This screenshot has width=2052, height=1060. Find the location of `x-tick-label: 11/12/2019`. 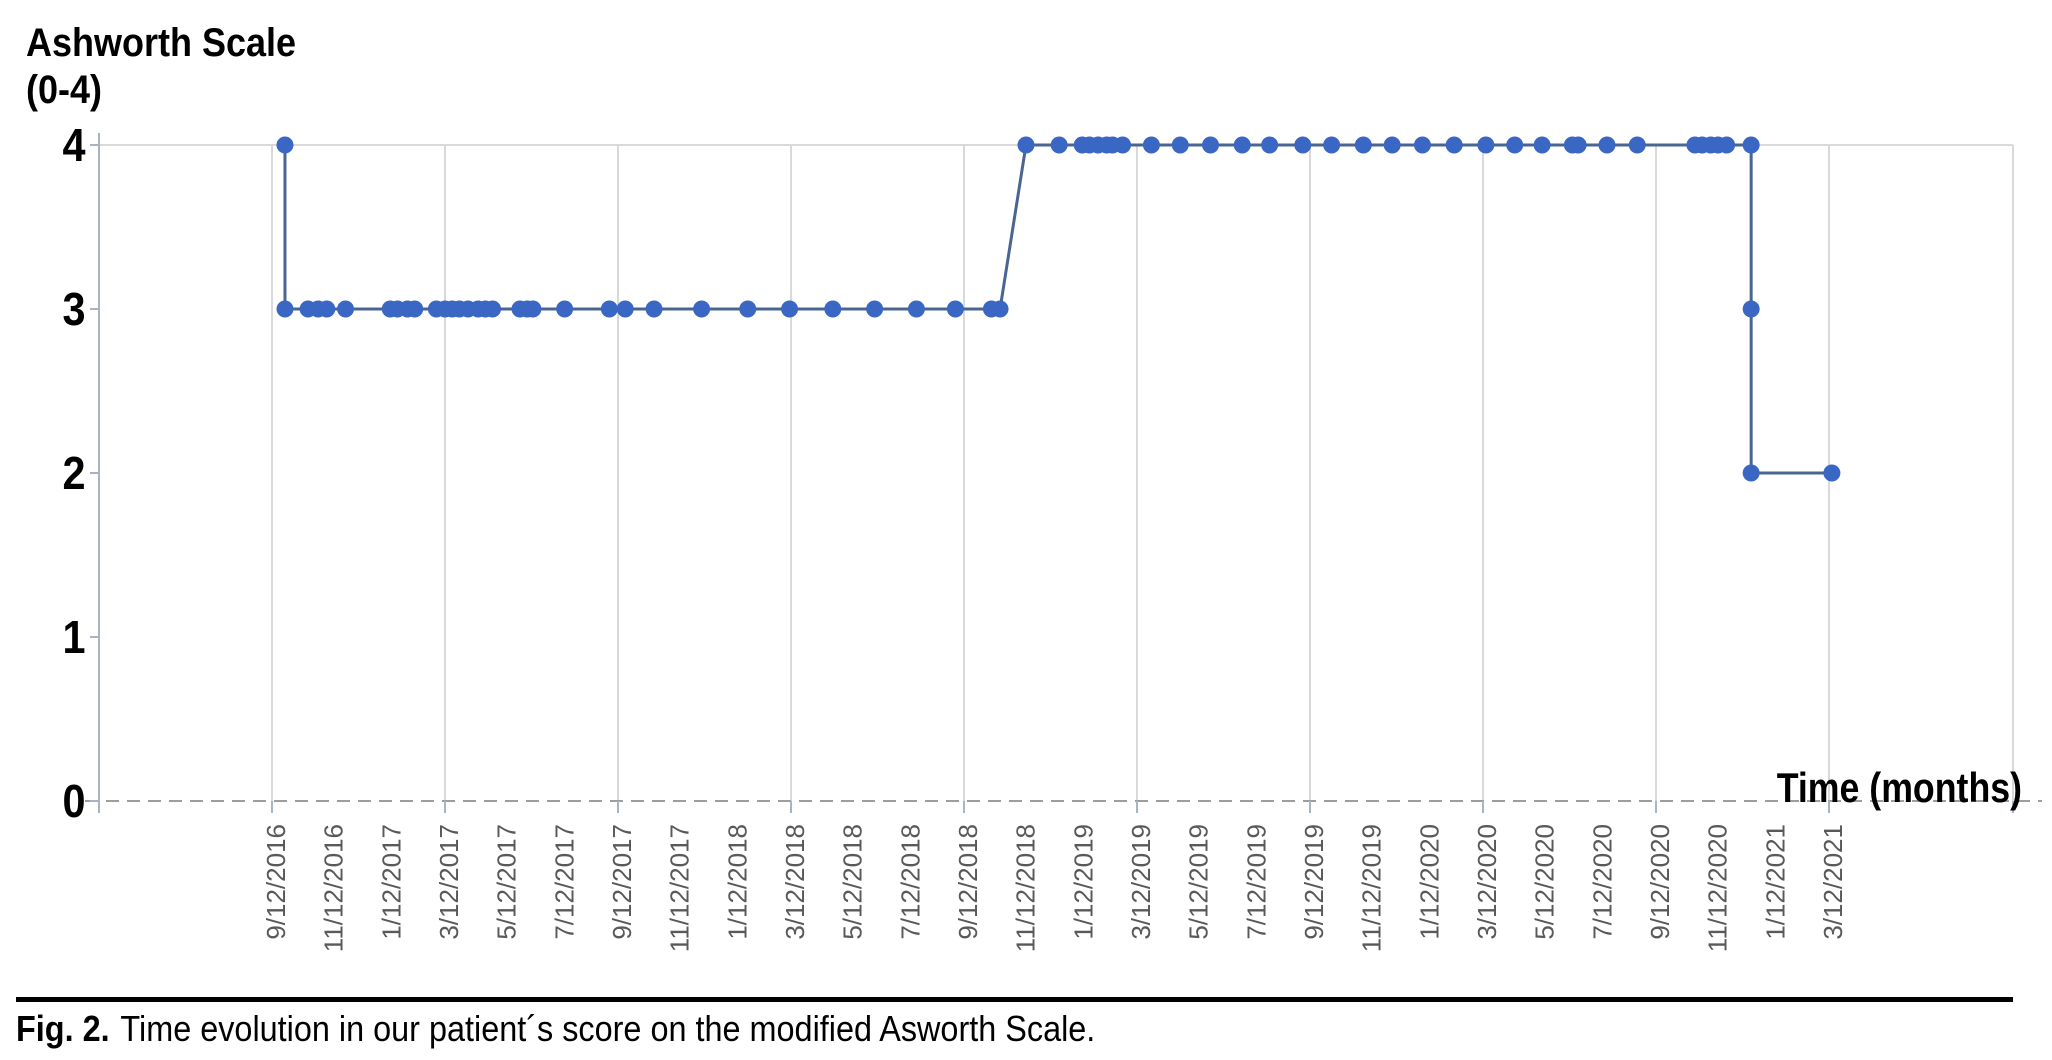

x-tick-label: 11/12/2019 is located at coordinates (1372, 888).